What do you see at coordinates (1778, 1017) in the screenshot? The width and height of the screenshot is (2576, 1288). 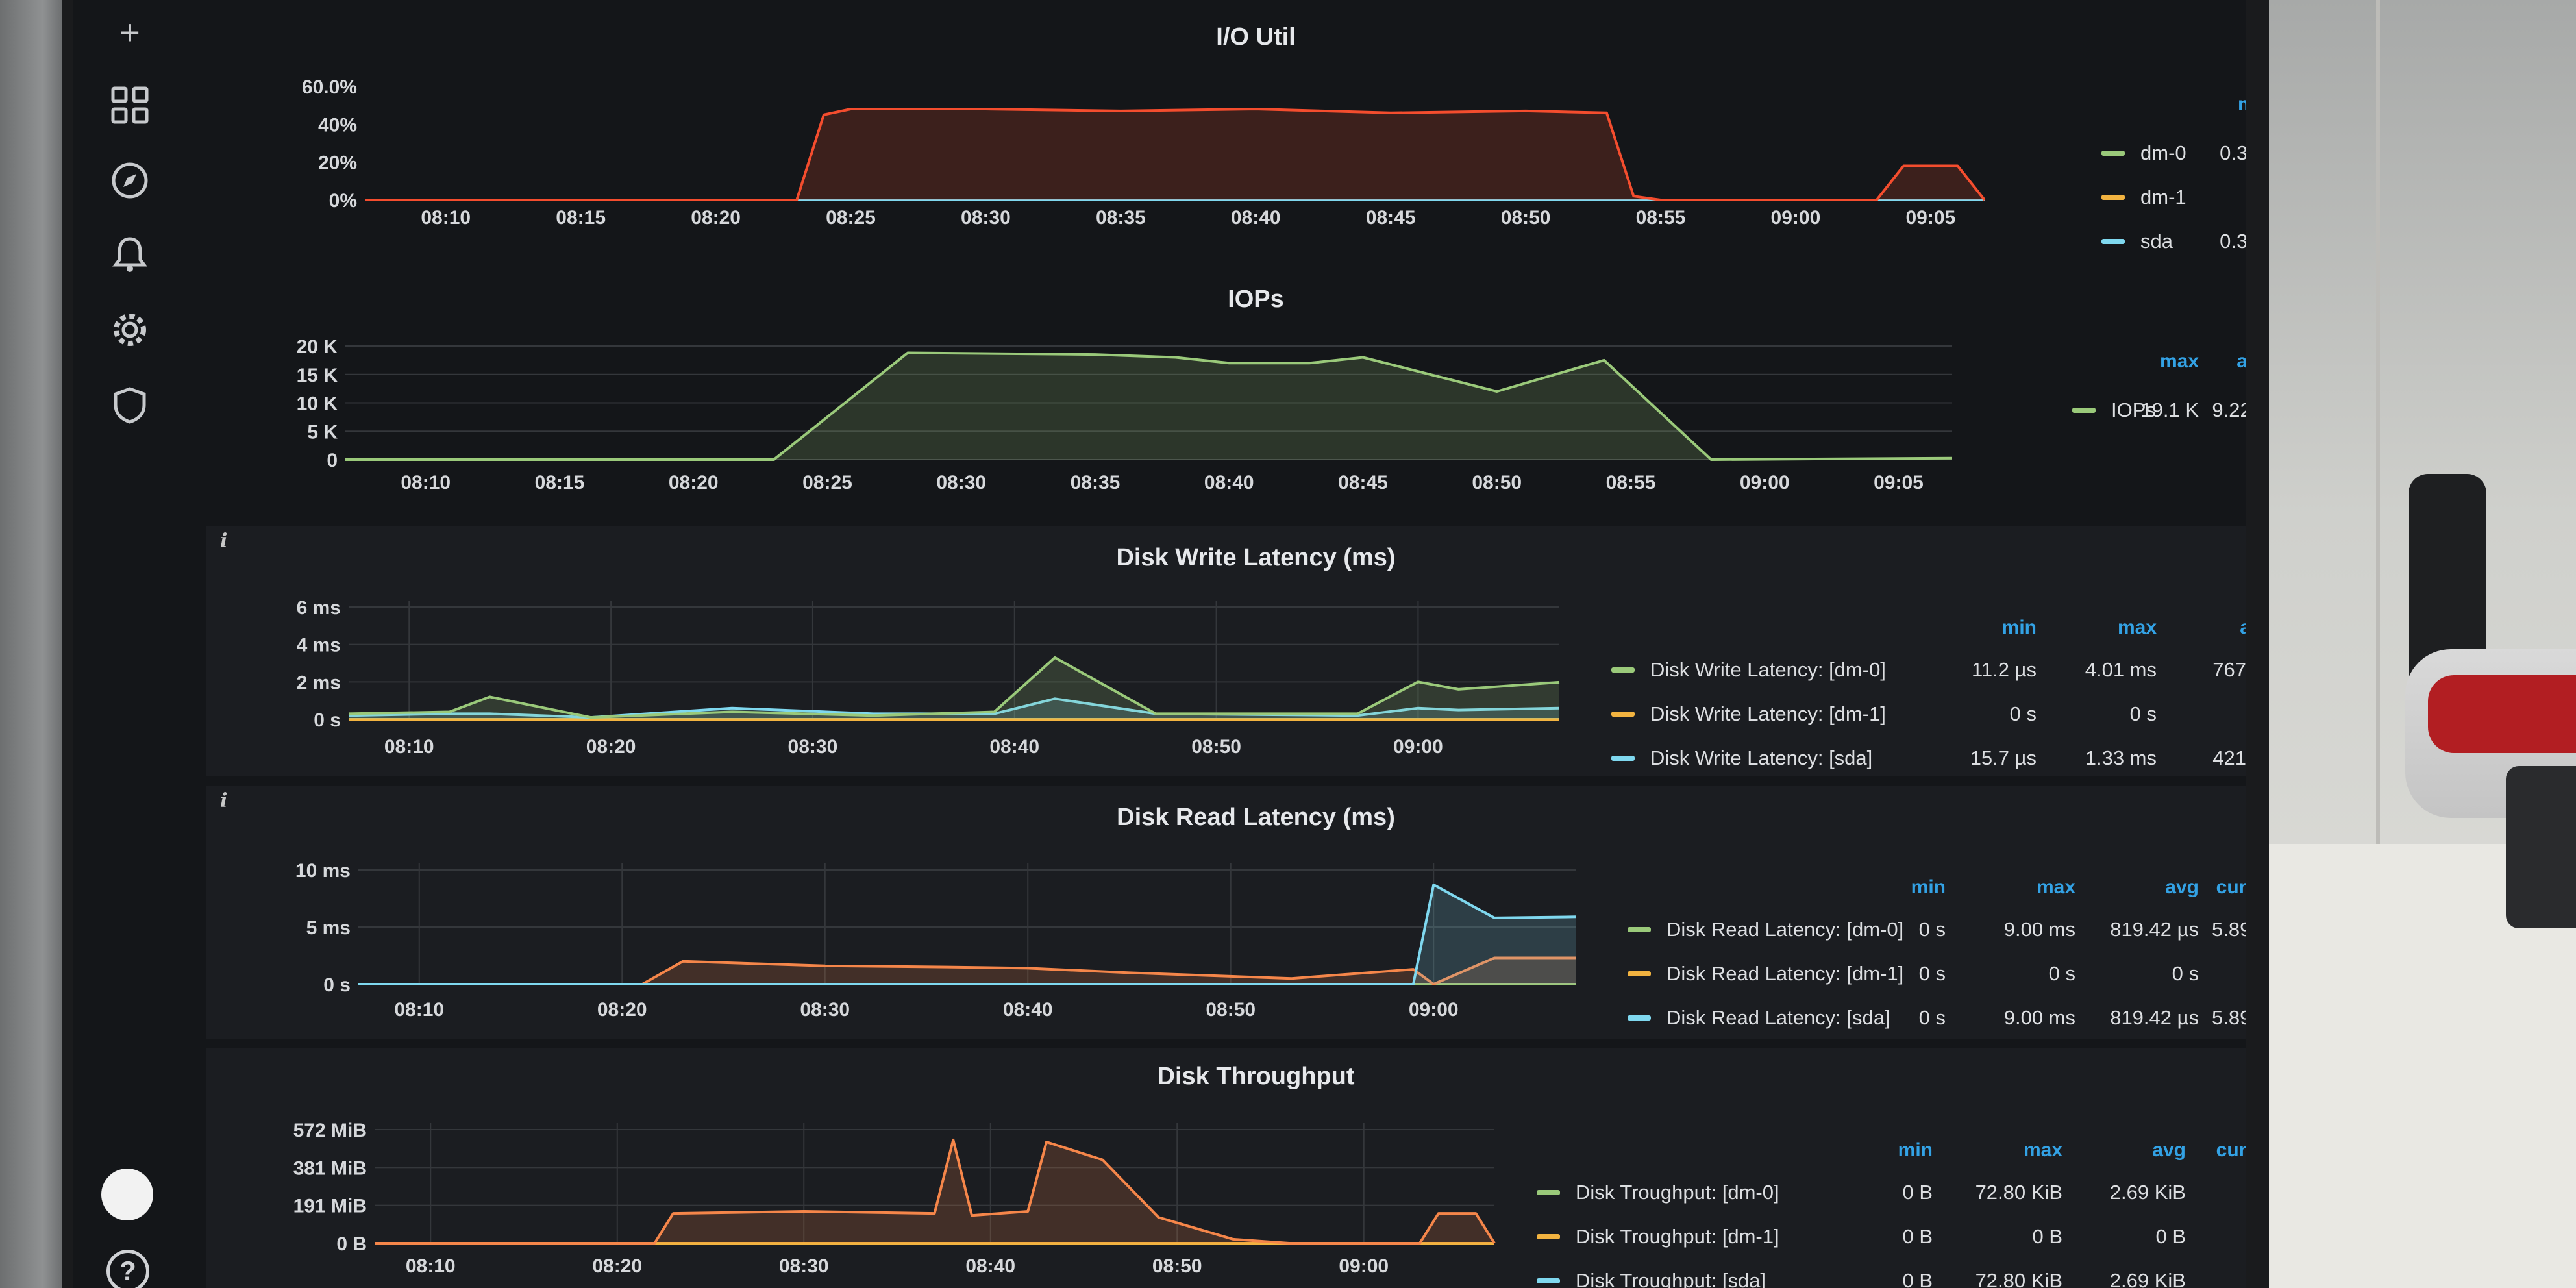 I see `legend-series-name: Disk Read Latency: [sda]` at bounding box center [1778, 1017].